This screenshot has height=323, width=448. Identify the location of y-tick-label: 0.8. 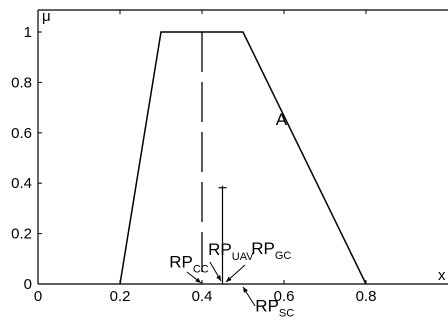
(21, 82).